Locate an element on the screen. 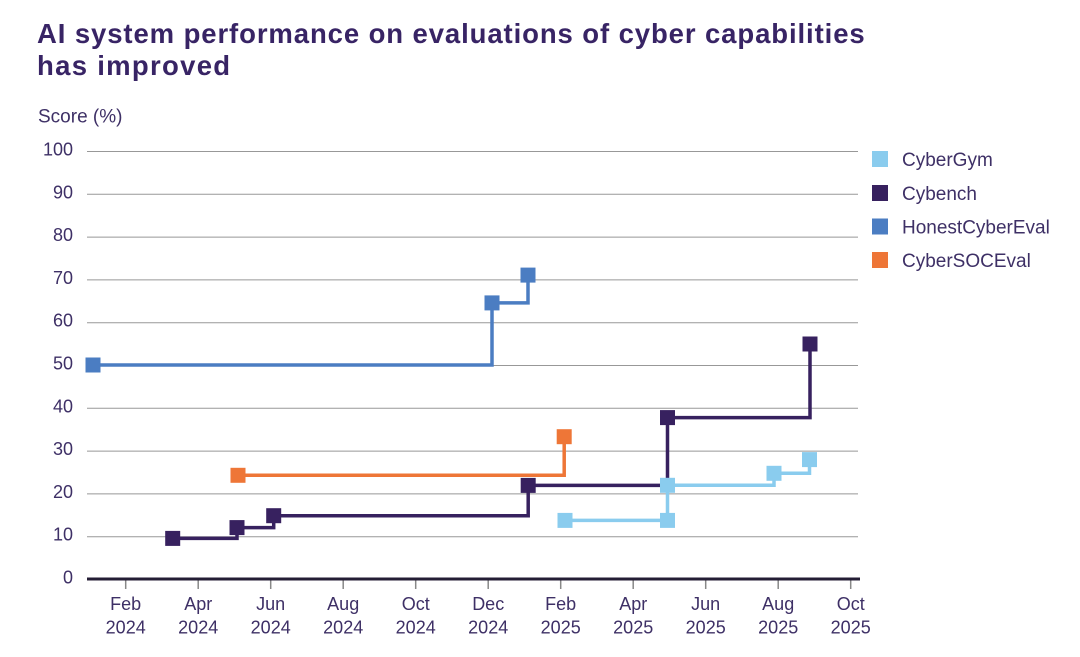  svg-text: 70 is located at coordinates (63, 278).